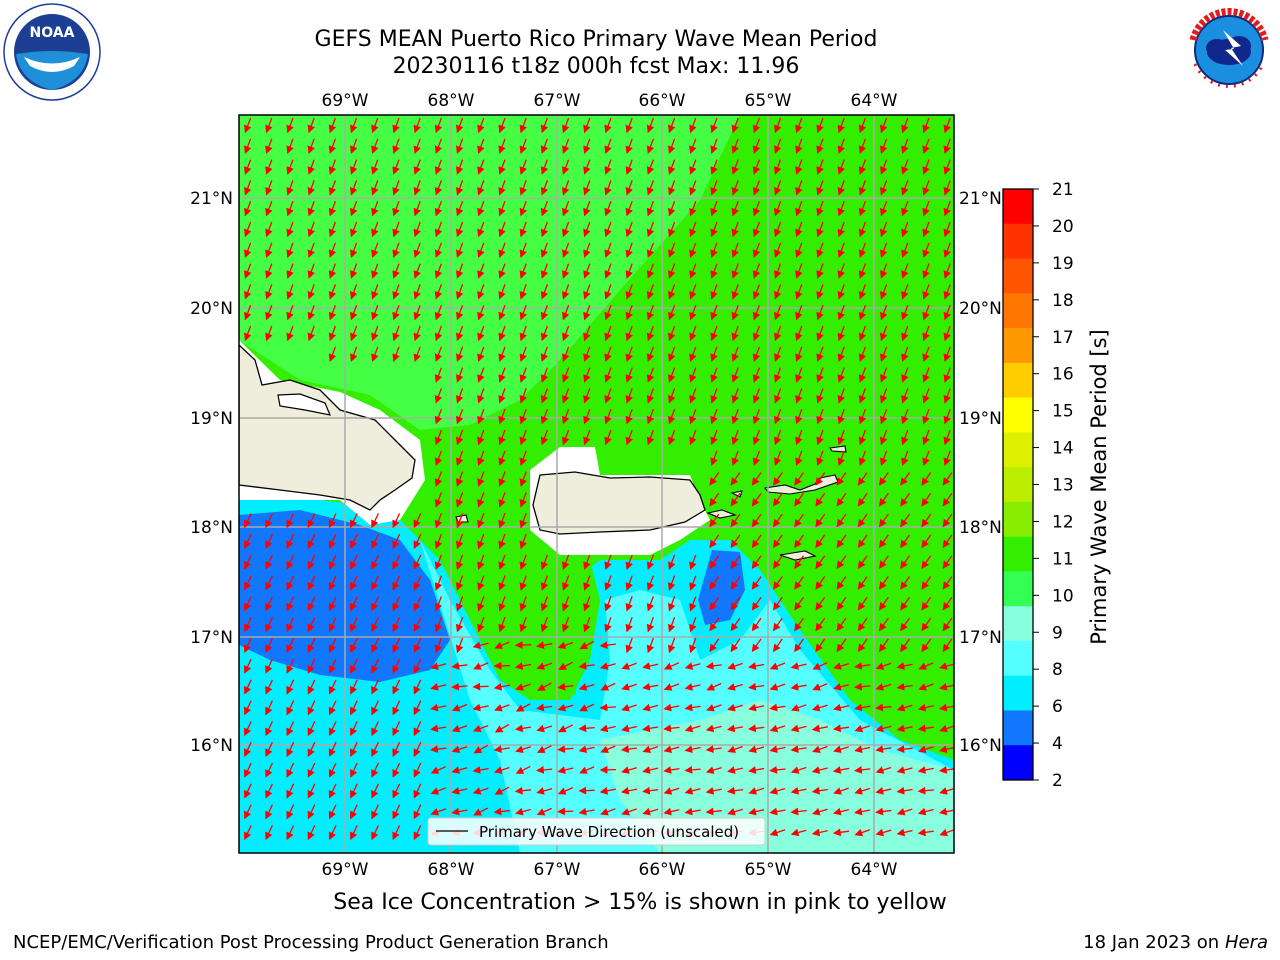 This screenshot has height=960, width=1280. Describe the element at coordinates (1099, 487) in the screenshot. I see `colorbar-label: Primary Wave Mean Period [s]` at that location.